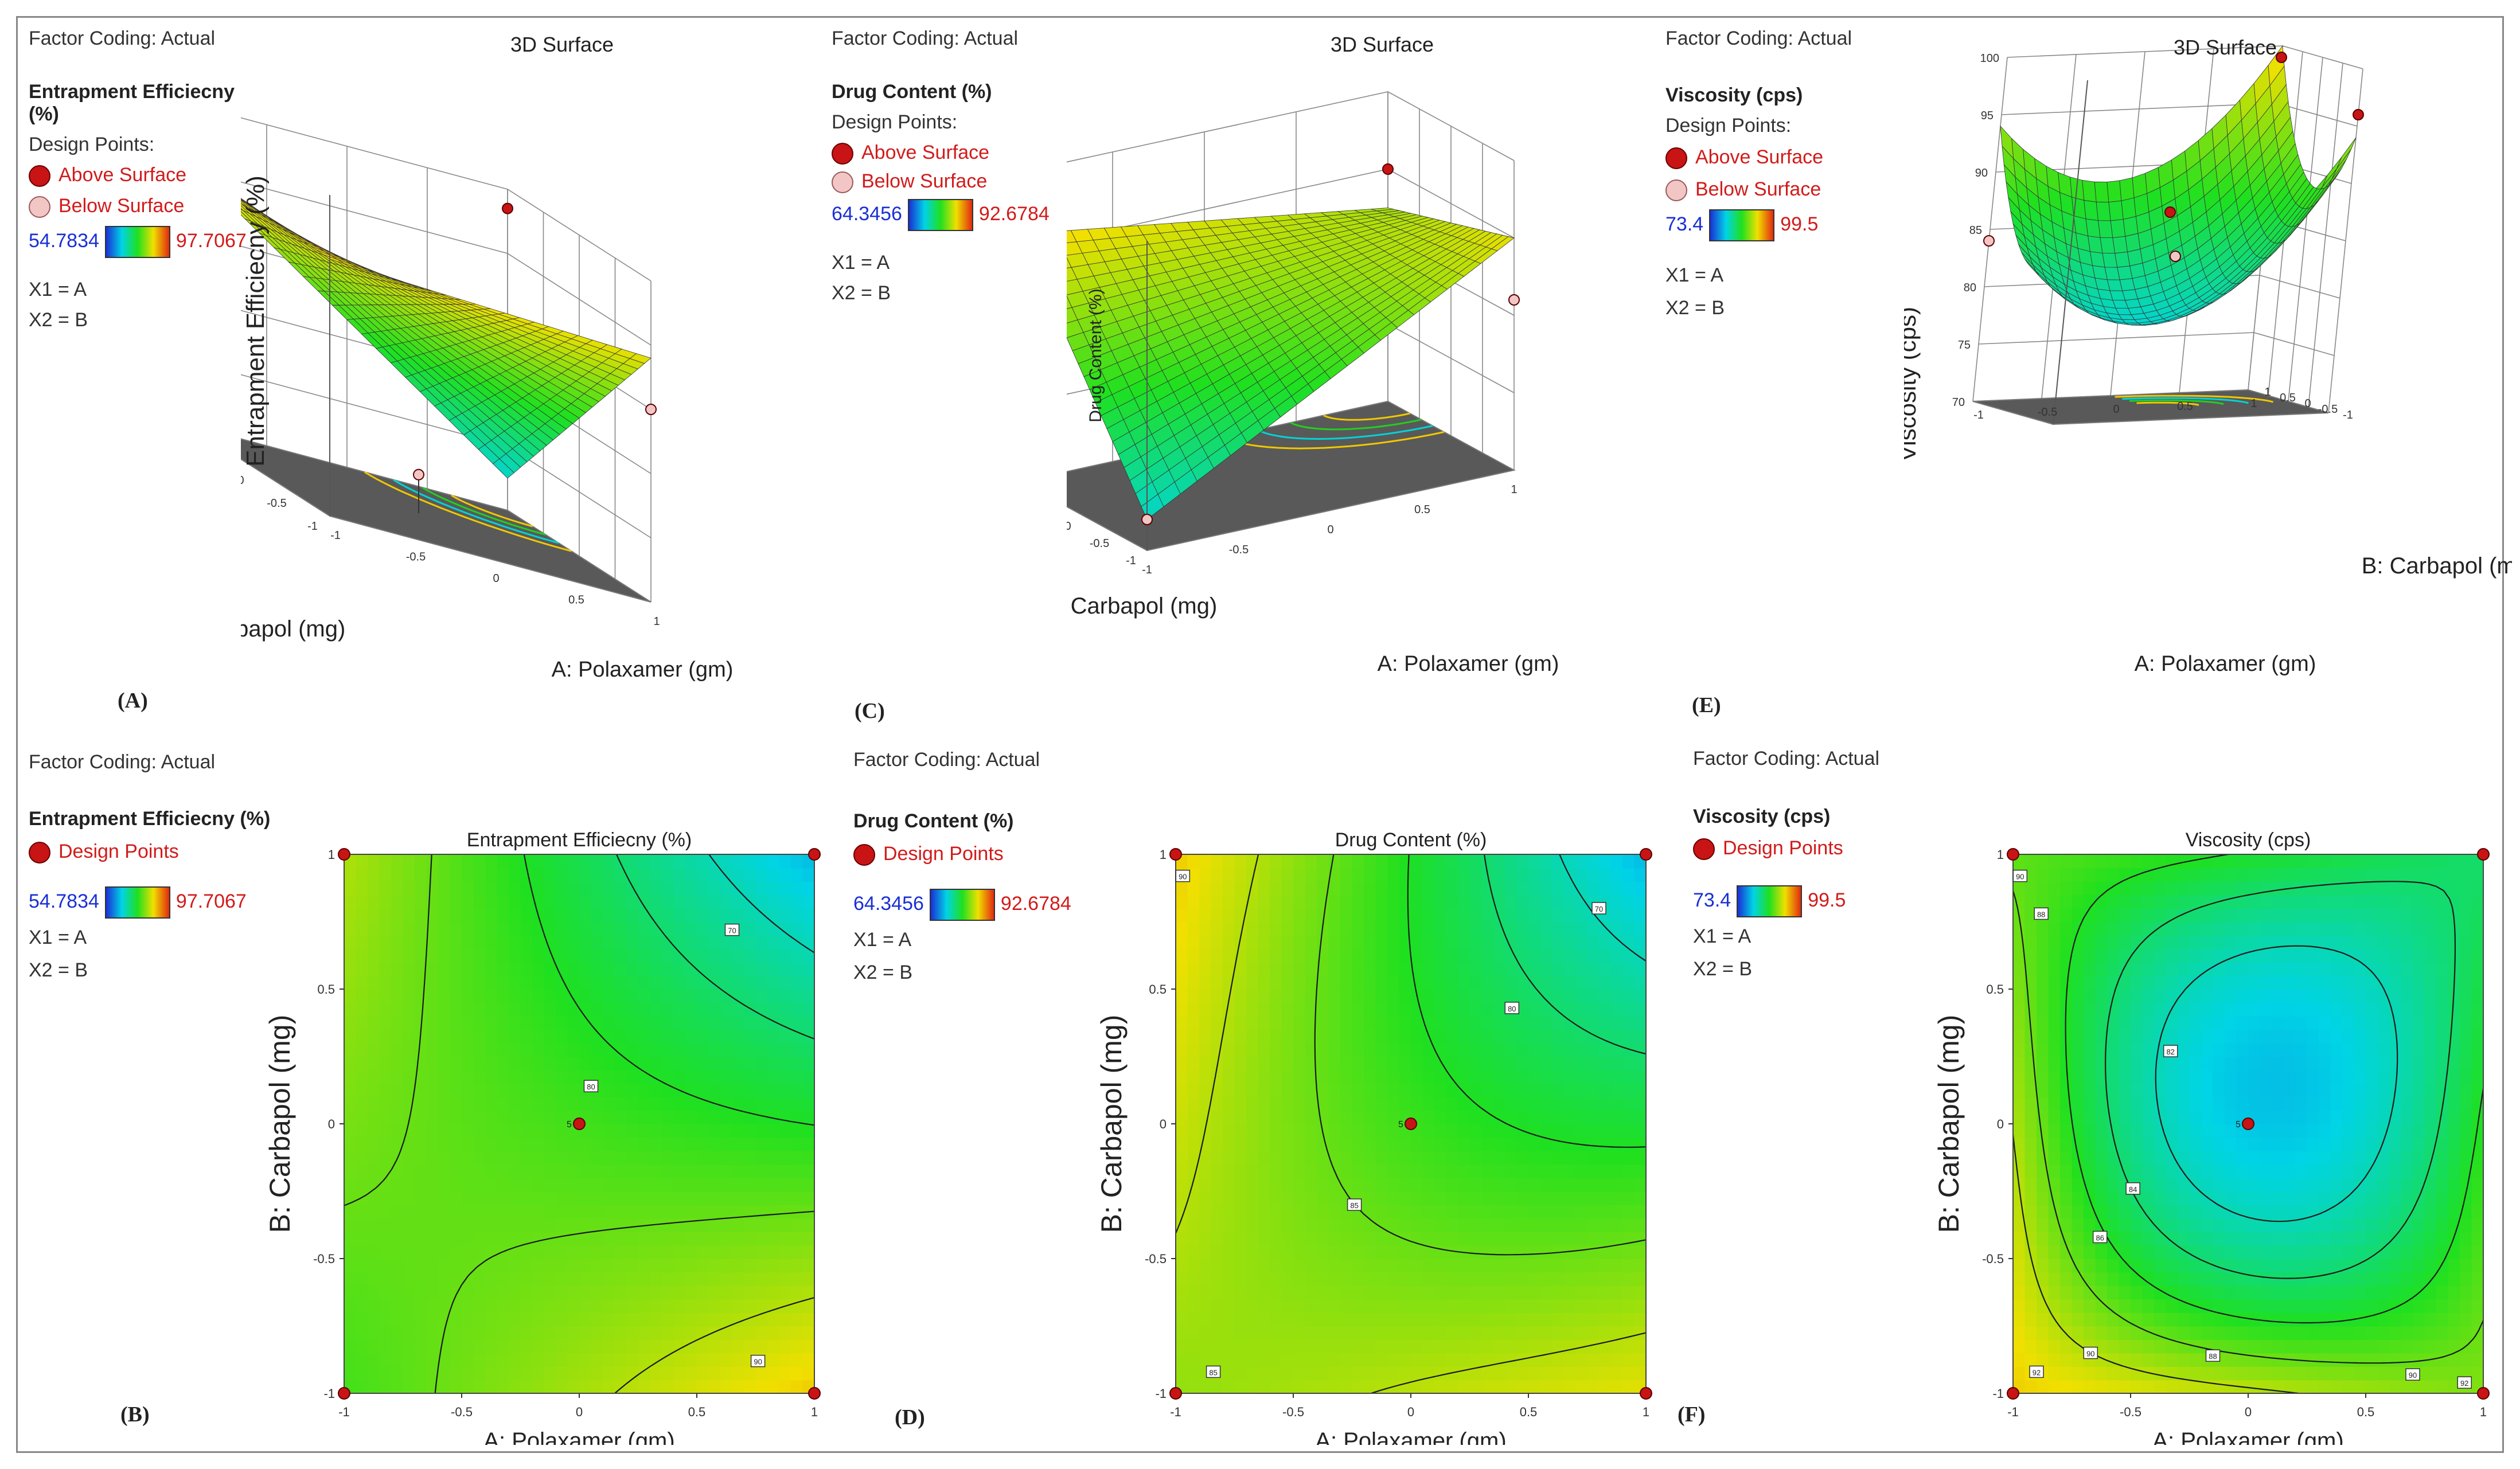 The height and width of the screenshot is (1469, 2520). Describe the element at coordinates (579, 1124) in the screenshot. I see `contour-line` at that location.